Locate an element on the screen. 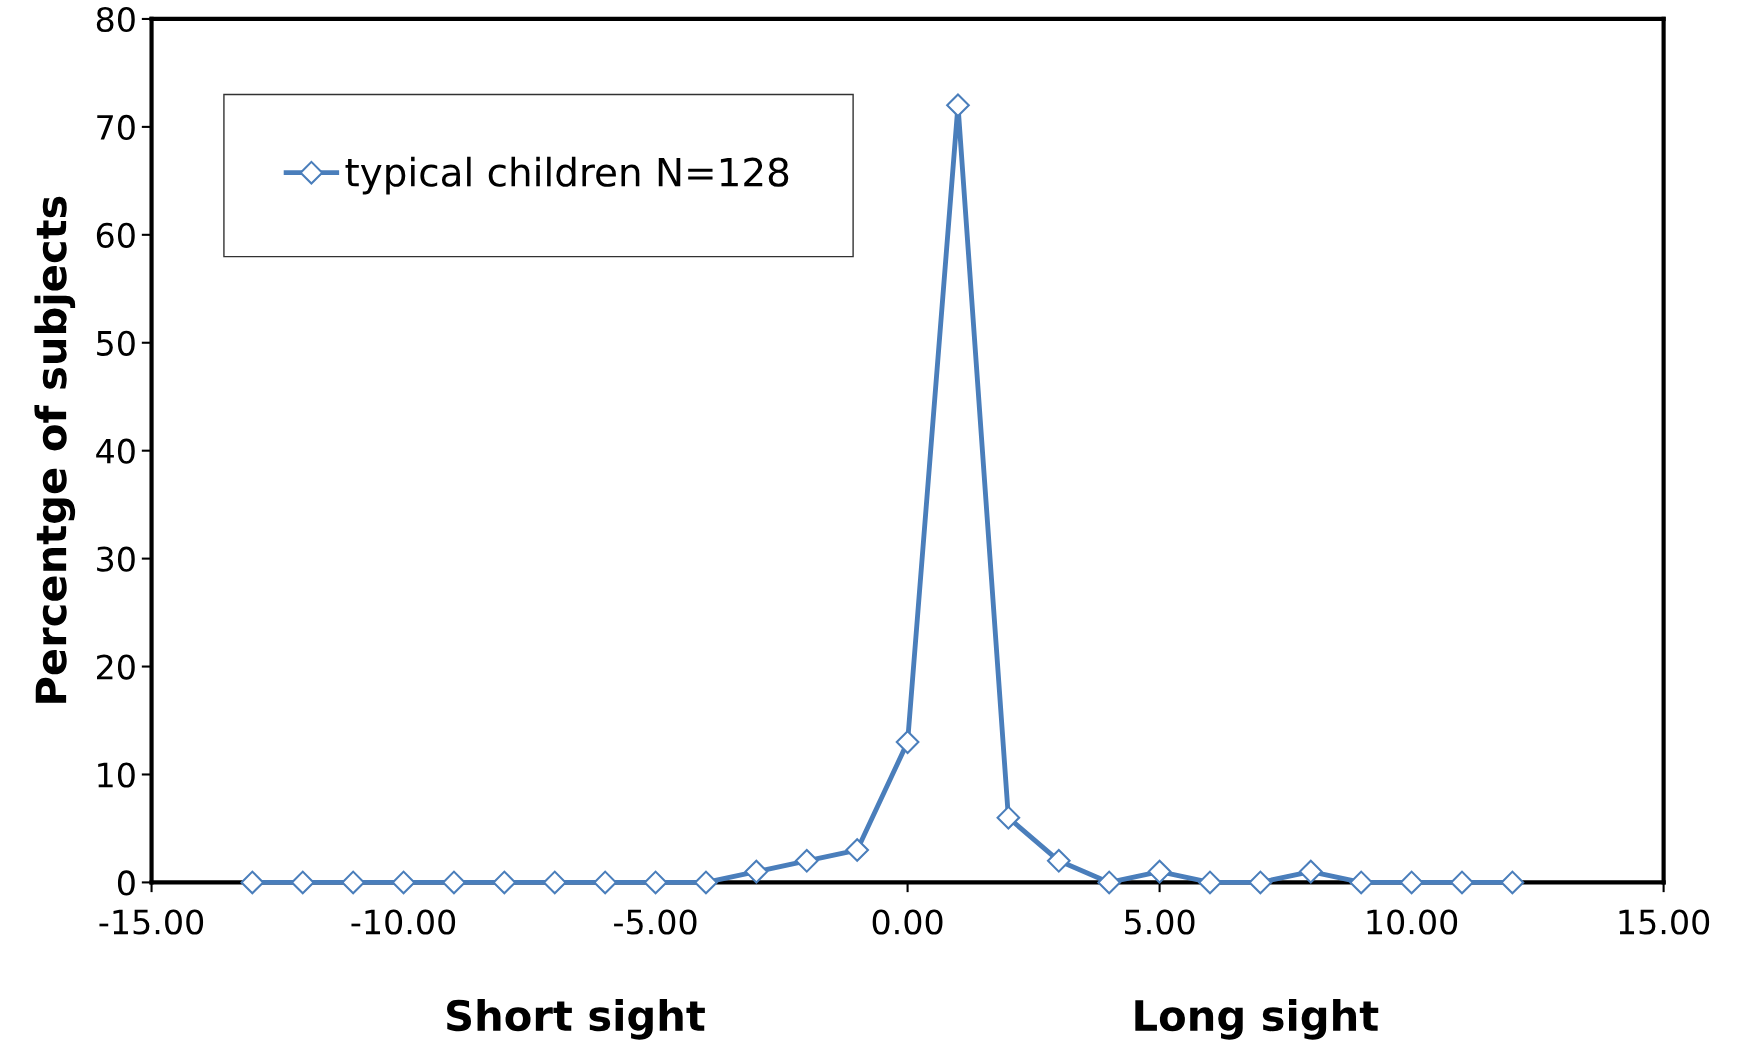 Image resolution: width=1742 pixels, height=1053 pixels. y-tick-label: 10 is located at coordinates (116, 775).